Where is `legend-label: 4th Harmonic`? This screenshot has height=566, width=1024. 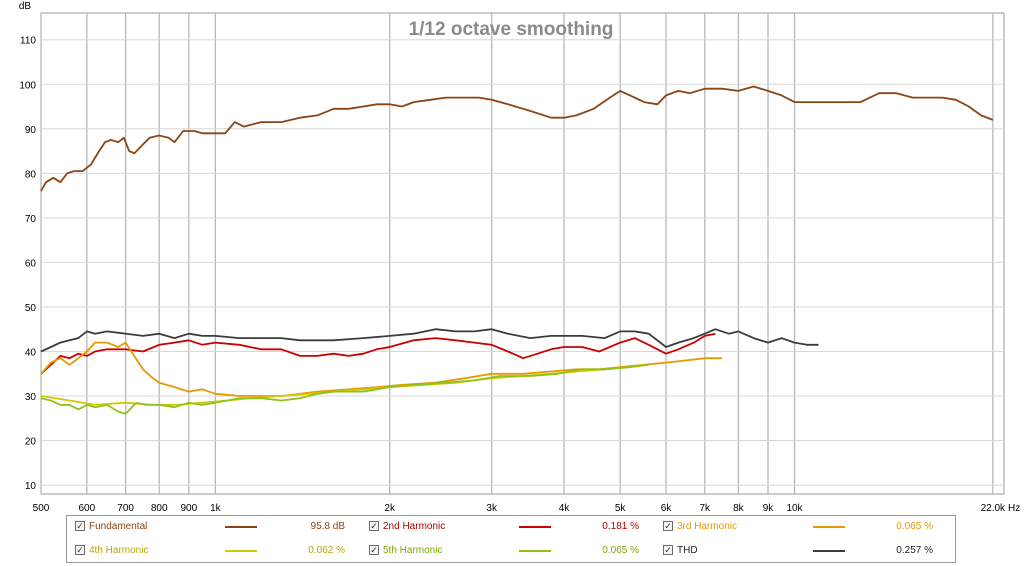
legend-label: 4th Harmonic is located at coordinates (119, 550).